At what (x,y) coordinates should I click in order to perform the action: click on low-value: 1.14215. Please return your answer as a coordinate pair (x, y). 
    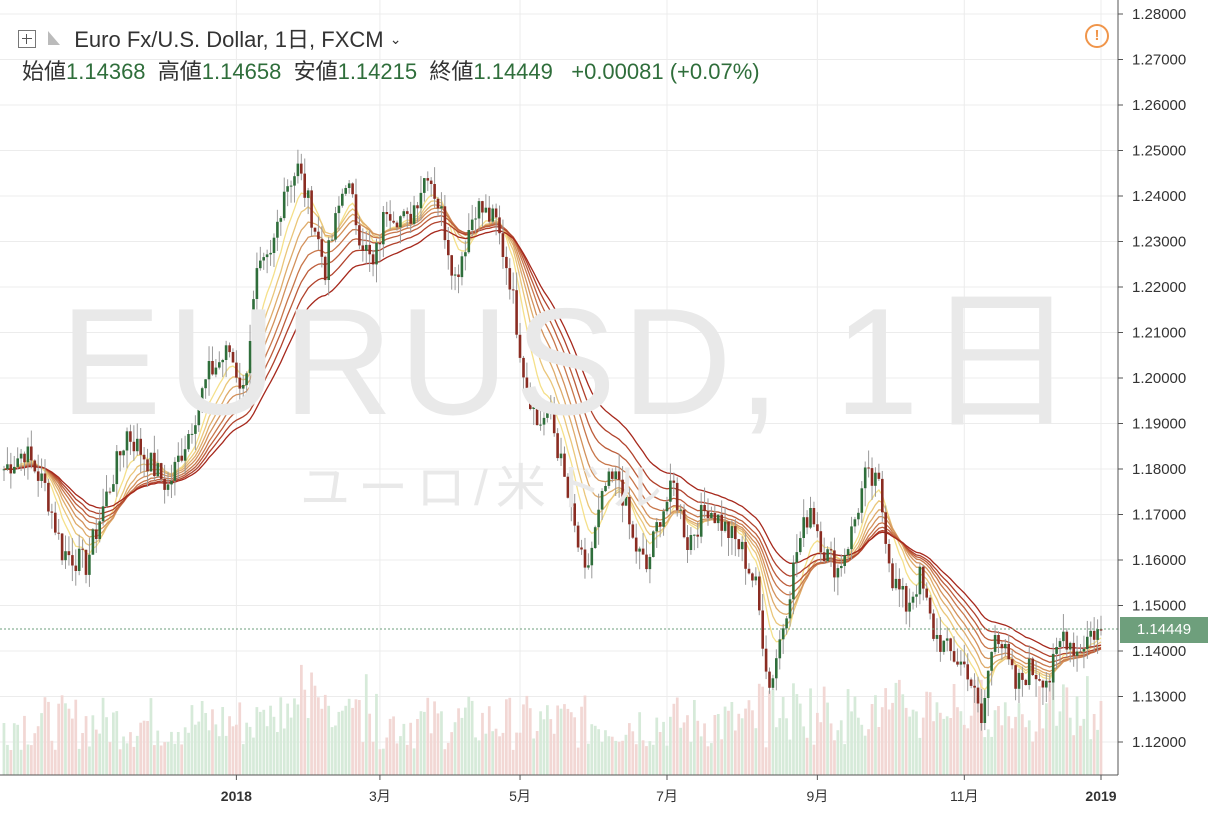
    Looking at the image, I should click on (377, 71).